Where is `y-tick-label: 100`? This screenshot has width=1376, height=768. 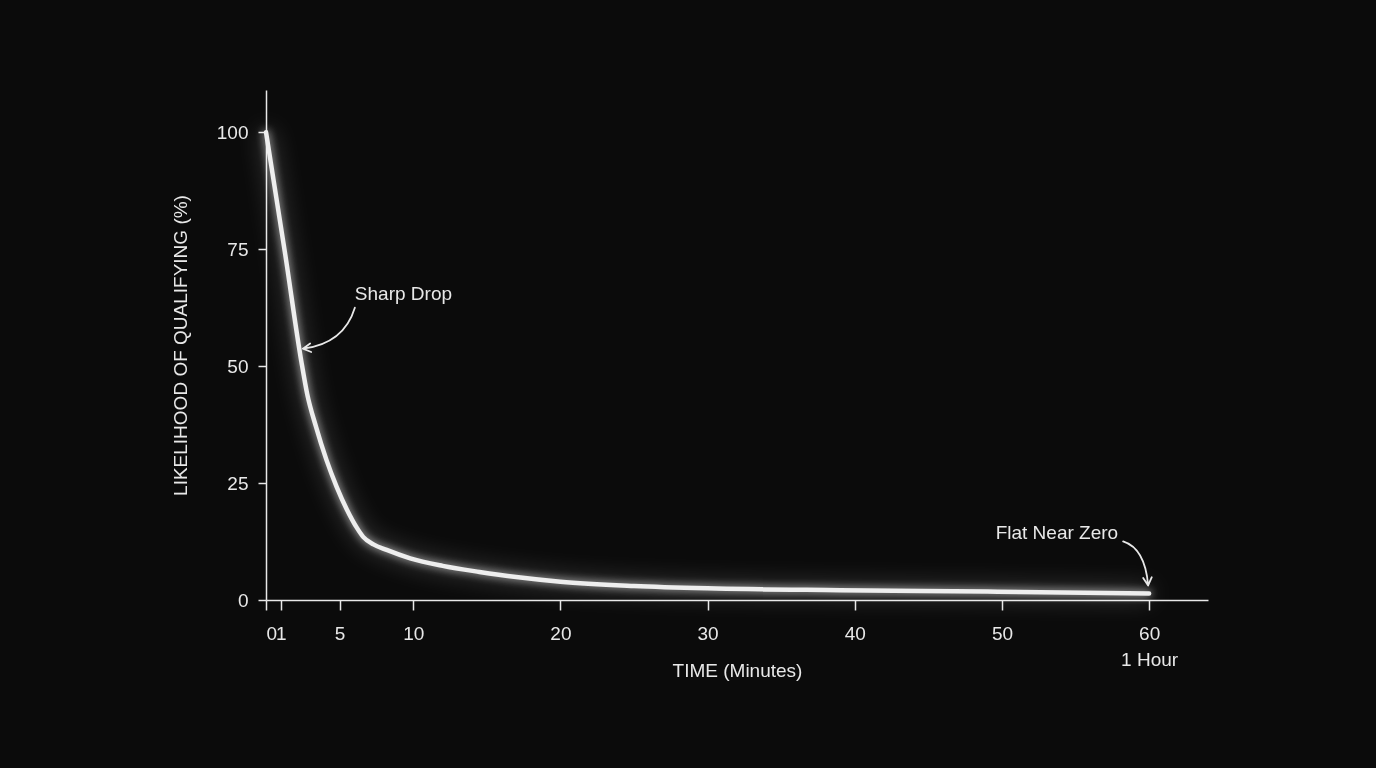 y-tick-label: 100 is located at coordinates (232, 132).